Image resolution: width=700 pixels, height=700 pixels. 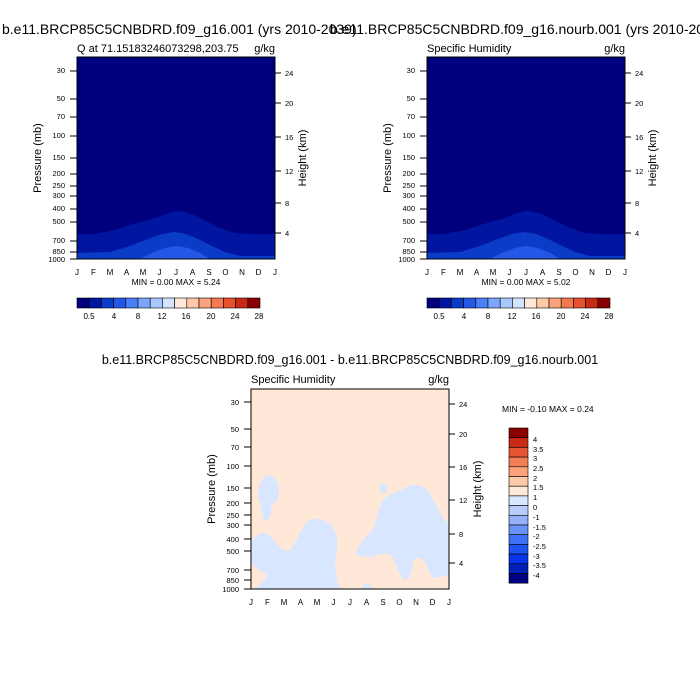 What do you see at coordinates (558, 272) in the screenshot?
I see `panel-2-month-9: S` at bounding box center [558, 272].